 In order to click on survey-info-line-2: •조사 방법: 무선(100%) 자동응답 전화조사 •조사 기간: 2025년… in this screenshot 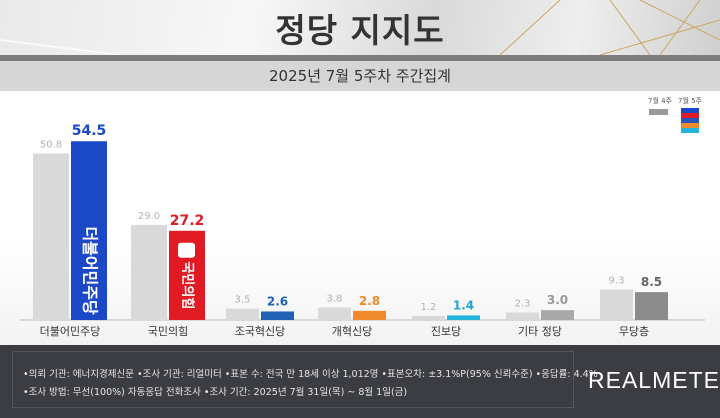, I will do `click(215, 392)`.